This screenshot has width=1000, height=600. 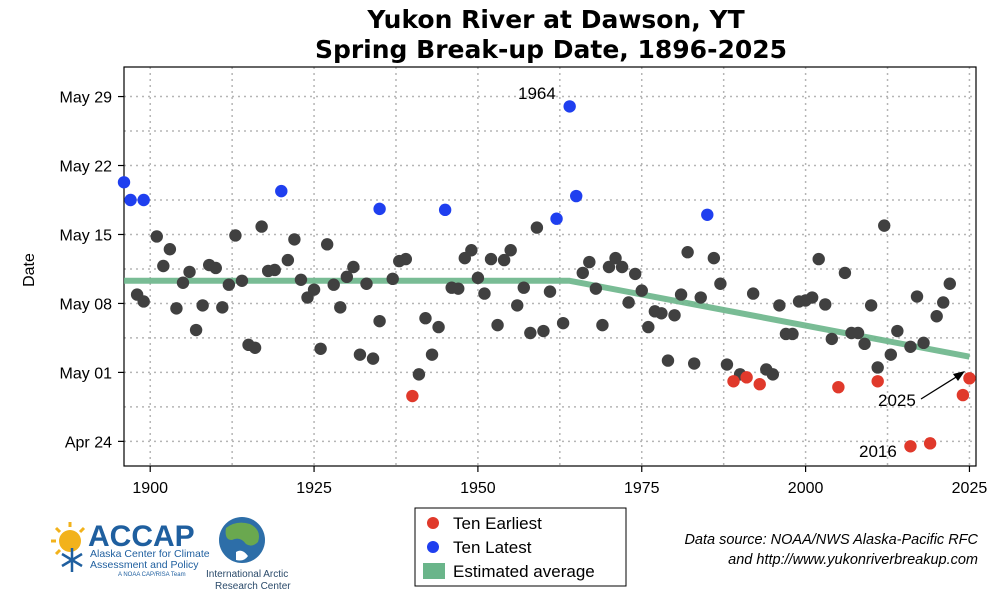 What do you see at coordinates (831, 540) in the screenshot?
I see `source-line-1: Data source: NOAA/NWS Alaska-Pacific RFC` at bounding box center [831, 540].